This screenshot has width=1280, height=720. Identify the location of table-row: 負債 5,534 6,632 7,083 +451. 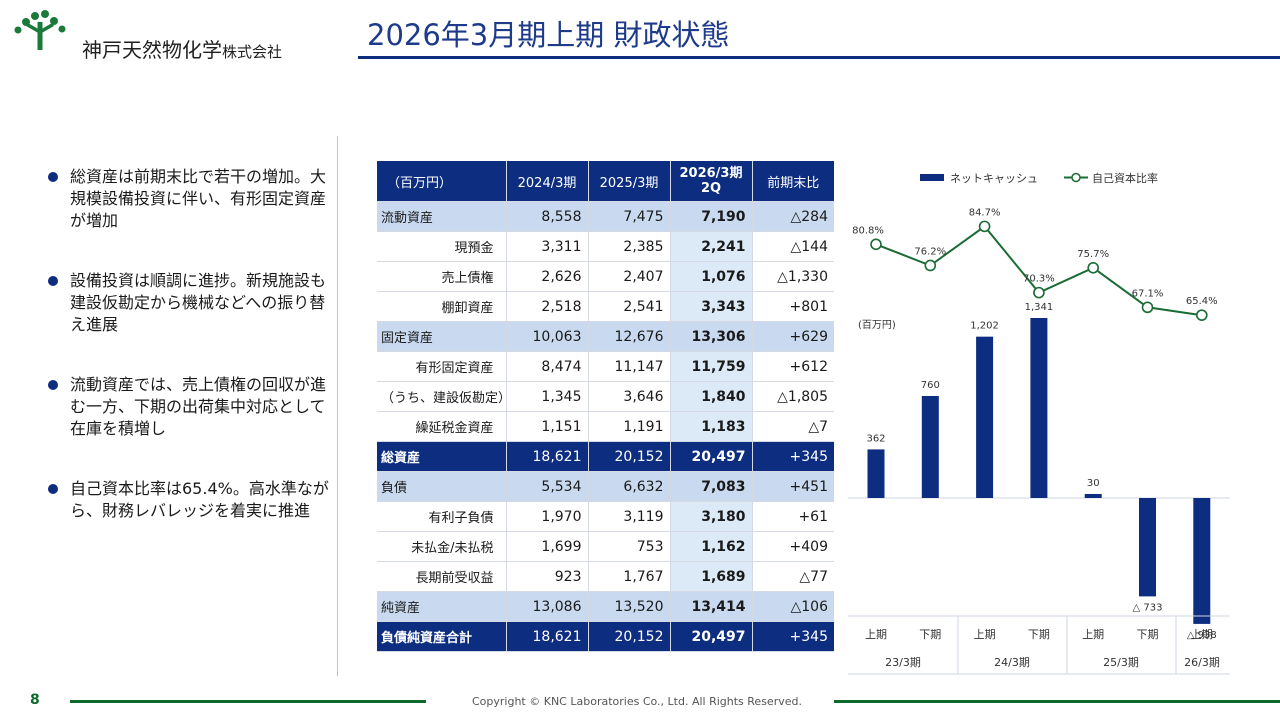
(605, 486).